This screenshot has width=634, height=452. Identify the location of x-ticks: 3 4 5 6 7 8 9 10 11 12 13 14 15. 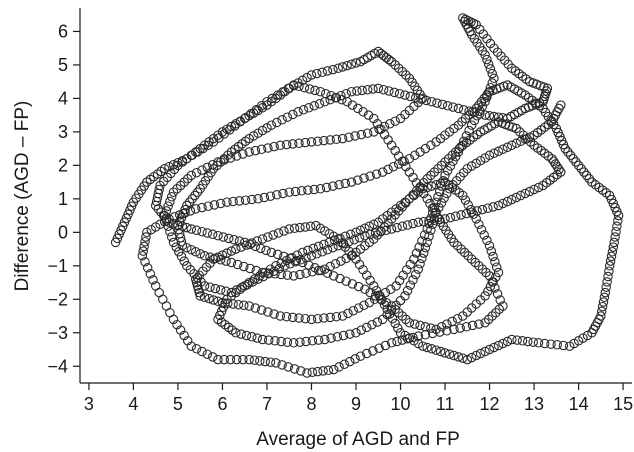
(358, 398).